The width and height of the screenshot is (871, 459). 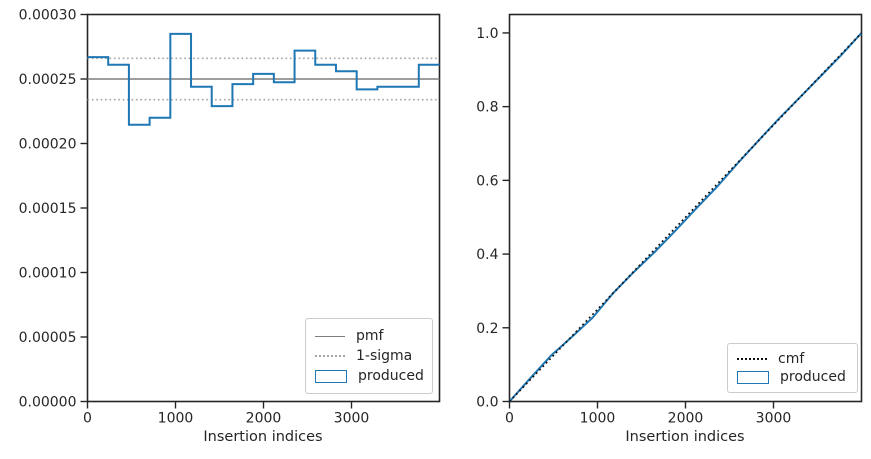 What do you see at coordinates (48, 145) in the screenshot?
I see `y-tick-label: 0.00020` at bounding box center [48, 145].